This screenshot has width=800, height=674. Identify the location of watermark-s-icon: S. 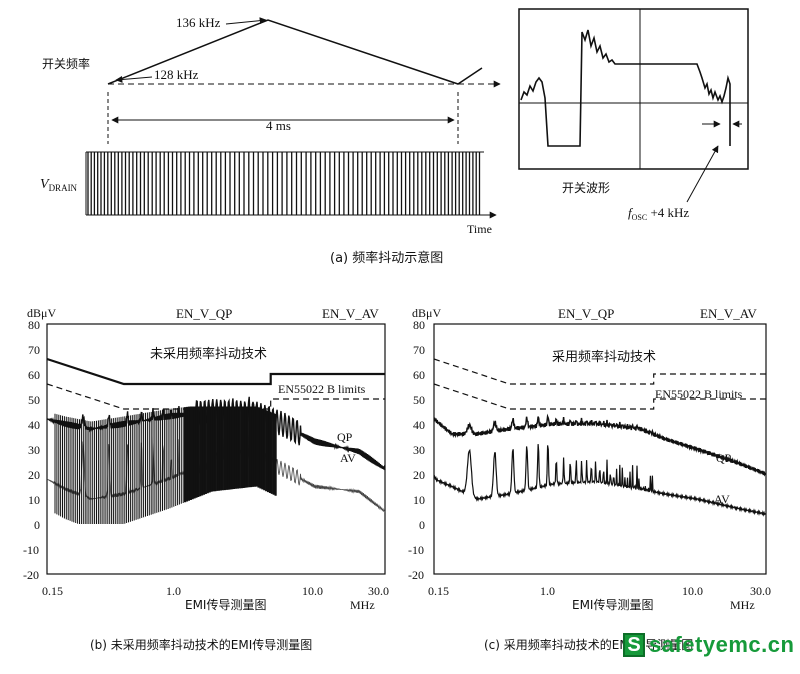
(634, 645).